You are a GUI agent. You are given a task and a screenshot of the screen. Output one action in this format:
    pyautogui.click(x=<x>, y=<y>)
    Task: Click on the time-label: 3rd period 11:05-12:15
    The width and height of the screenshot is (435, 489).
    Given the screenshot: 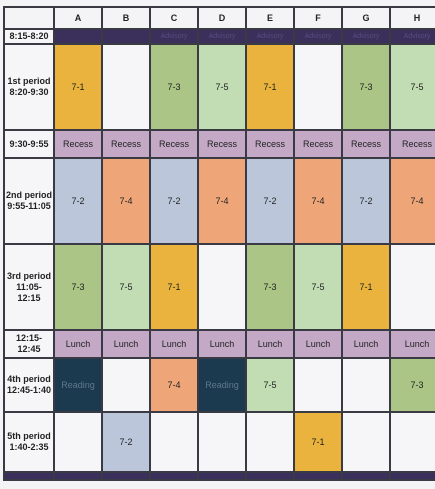 What is the action you would take?
    pyautogui.click(x=29, y=287)
    